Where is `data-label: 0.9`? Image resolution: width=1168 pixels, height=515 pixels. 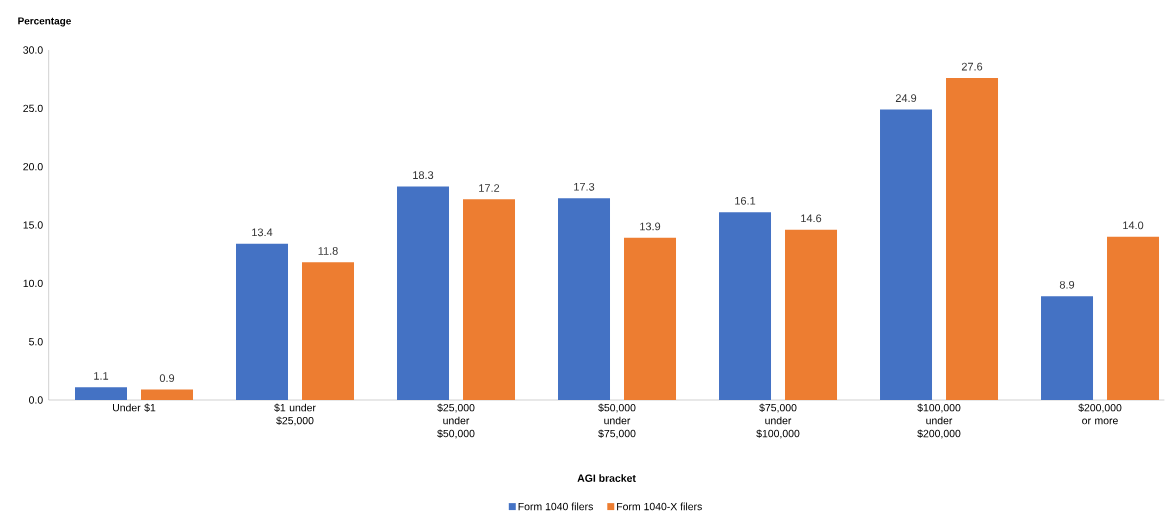 data-label: 0.9 is located at coordinates (167, 378).